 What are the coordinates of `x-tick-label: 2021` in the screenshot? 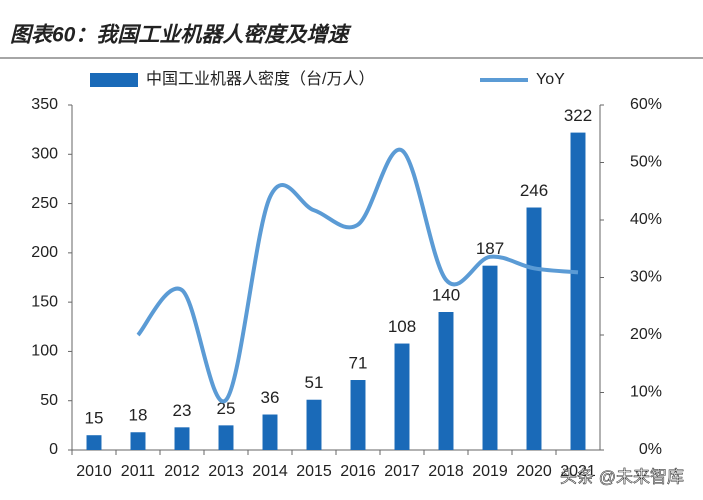 It's located at (578, 471).